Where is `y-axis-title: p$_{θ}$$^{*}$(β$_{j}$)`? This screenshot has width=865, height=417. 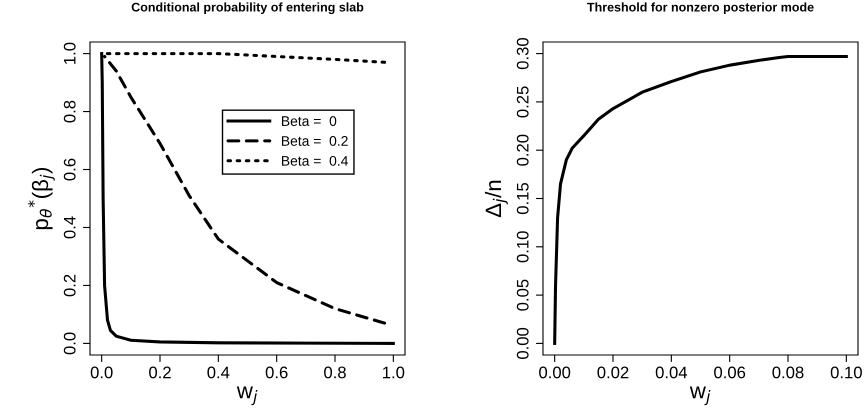 y-axis-title: p$_{θ}$$^{*}$(β$_{j}$) is located at coordinates (41, 199).